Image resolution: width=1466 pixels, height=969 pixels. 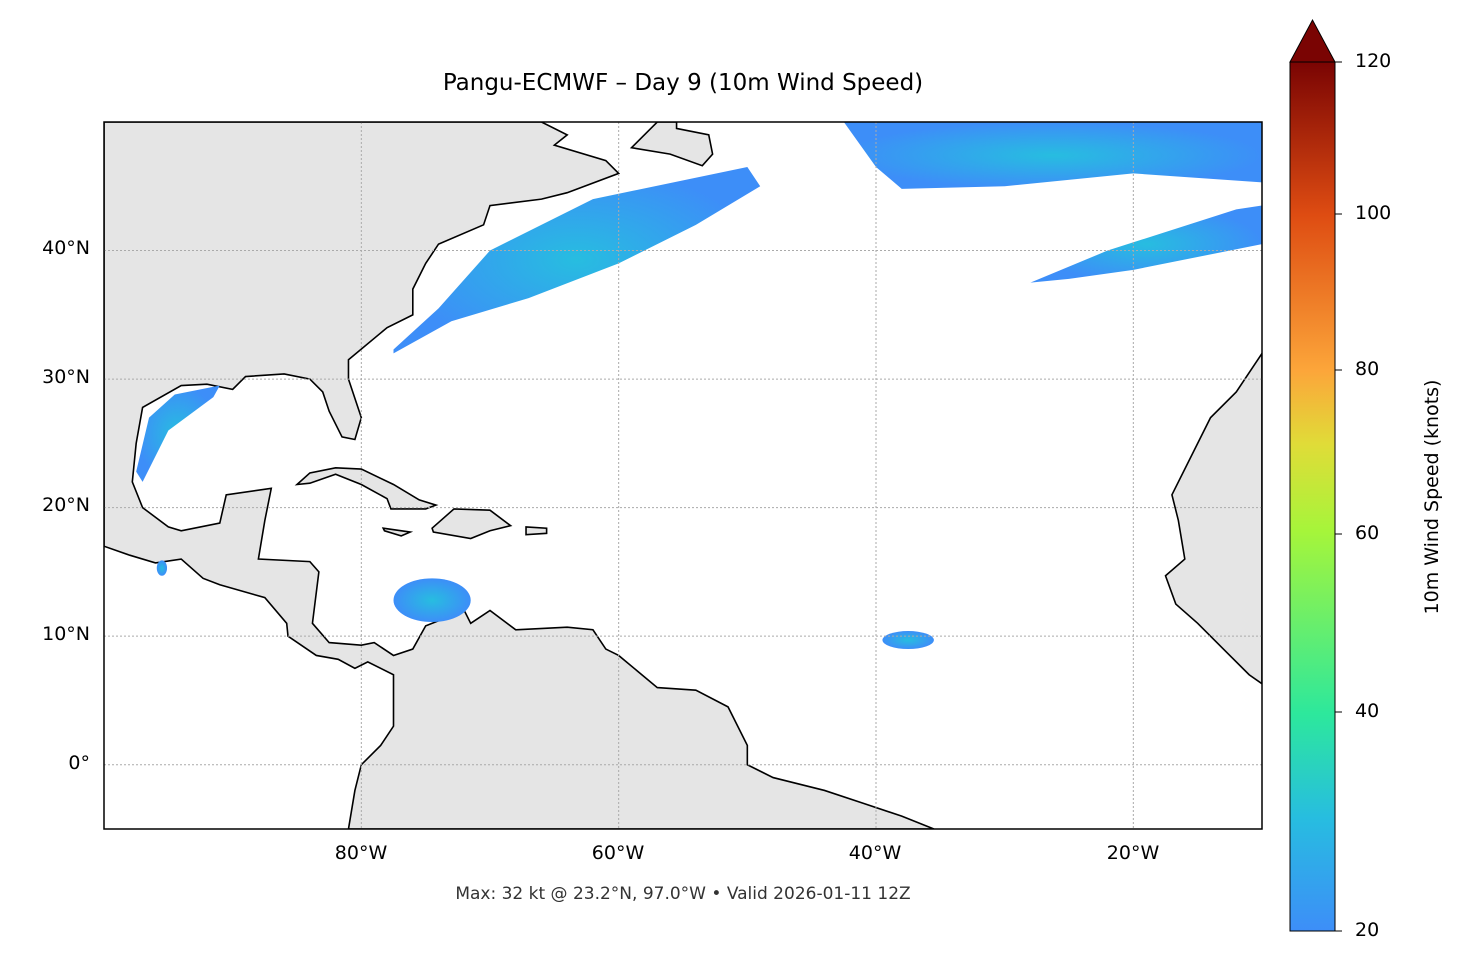 I want to click on wind-area-azores, so click(x=1146, y=244).